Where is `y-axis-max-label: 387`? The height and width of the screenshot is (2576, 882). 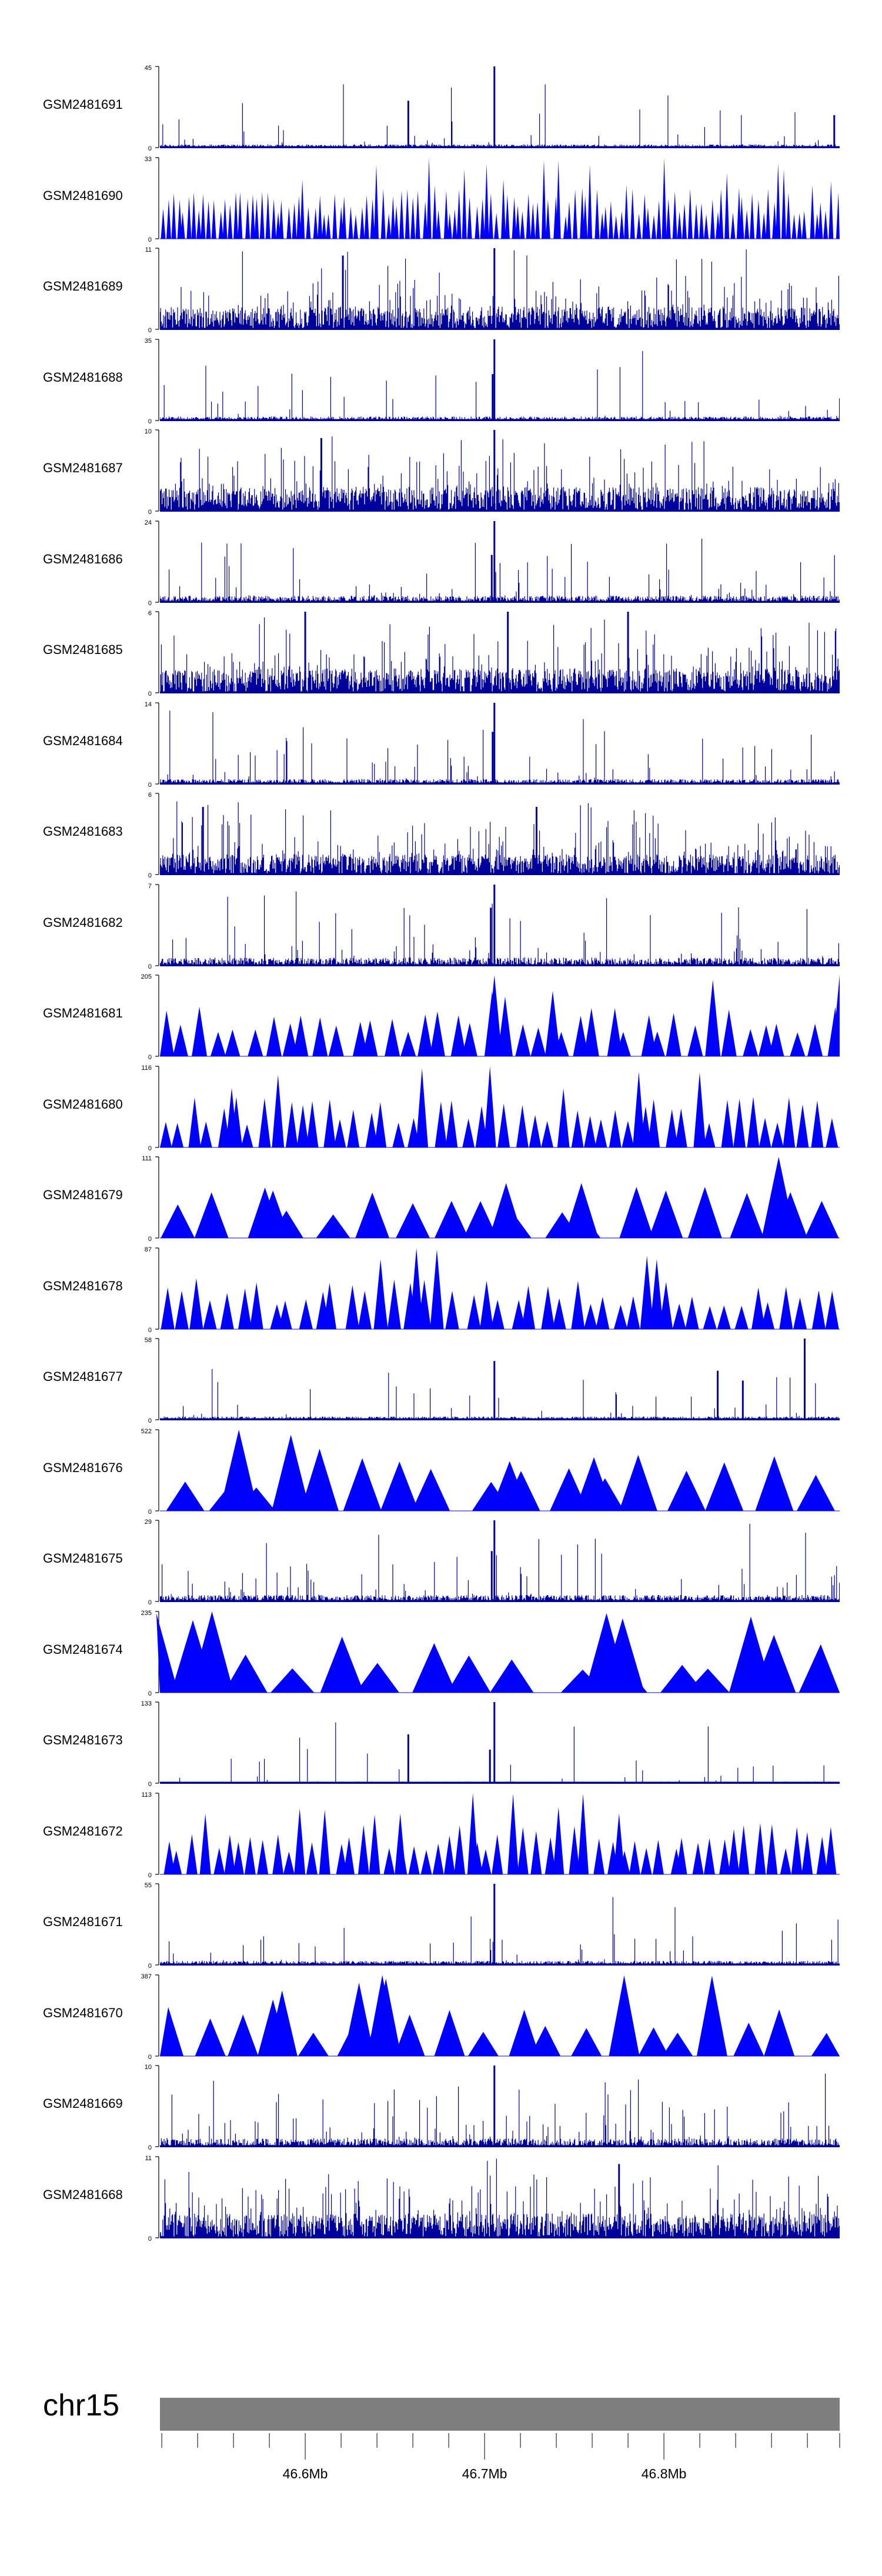 y-axis-max-label: 387 is located at coordinates (146, 1976).